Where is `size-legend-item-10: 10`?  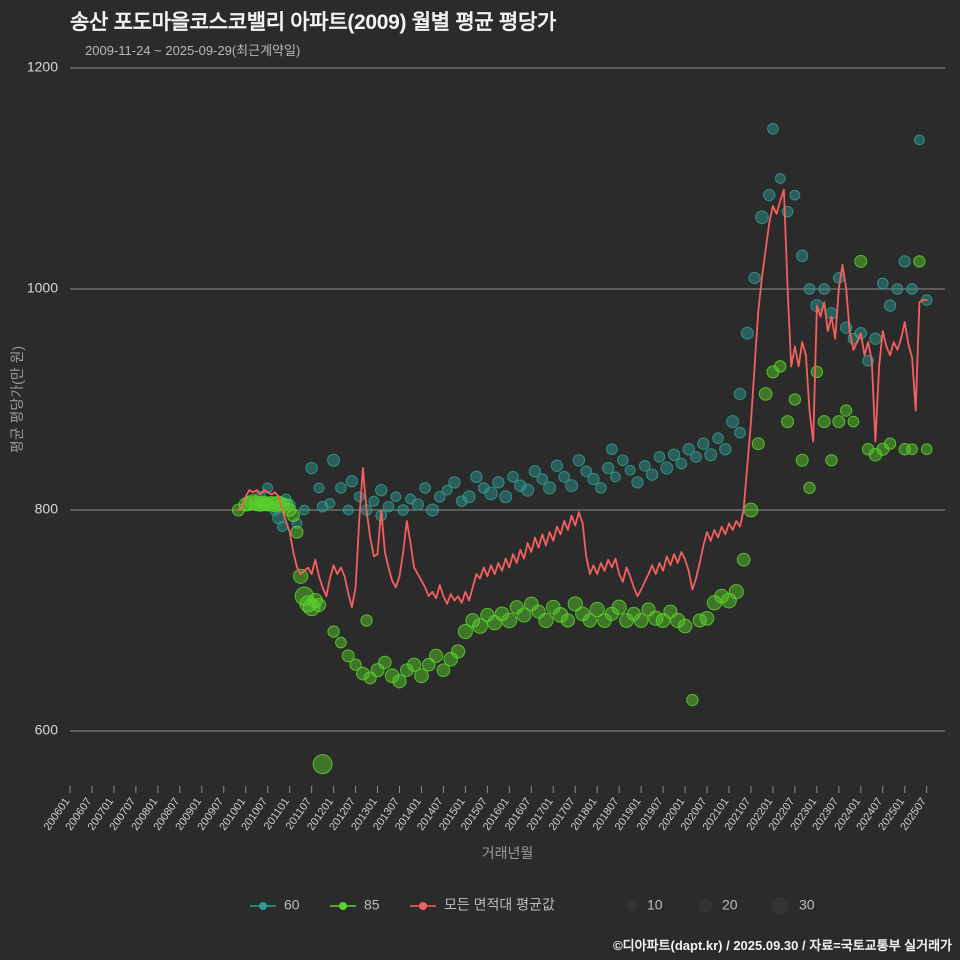 size-legend-item-10: 10 is located at coordinates (645, 905).